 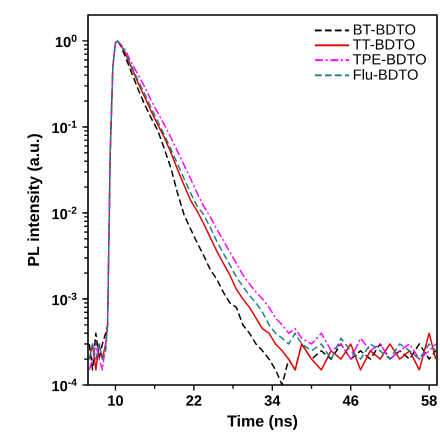 I want to click on x-tick-label: 46, so click(x=350, y=400).